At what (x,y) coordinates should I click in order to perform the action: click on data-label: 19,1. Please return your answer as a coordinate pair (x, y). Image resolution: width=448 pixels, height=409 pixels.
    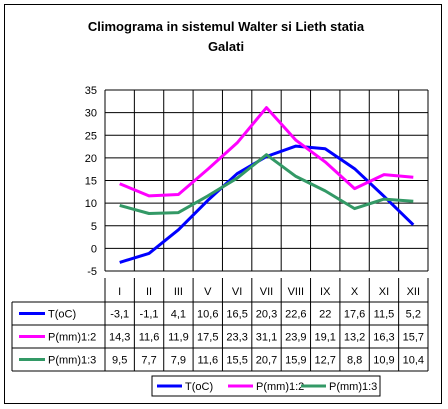
    Looking at the image, I should click on (325, 338).